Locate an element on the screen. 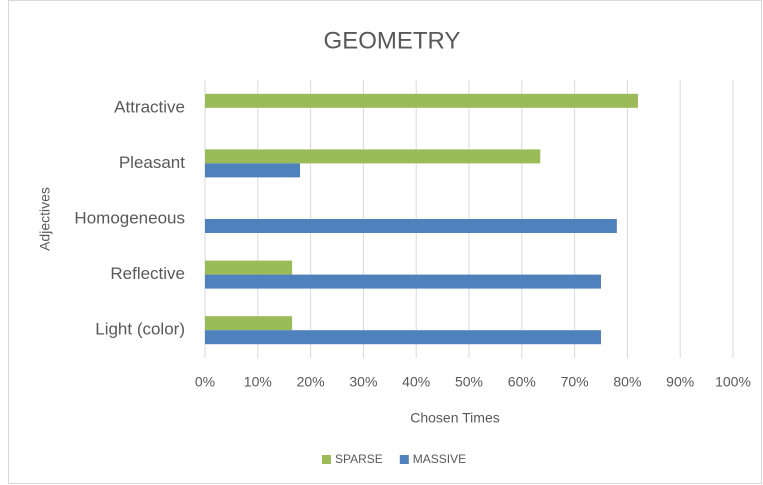  x-tick-label: 70% is located at coordinates (575, 382).